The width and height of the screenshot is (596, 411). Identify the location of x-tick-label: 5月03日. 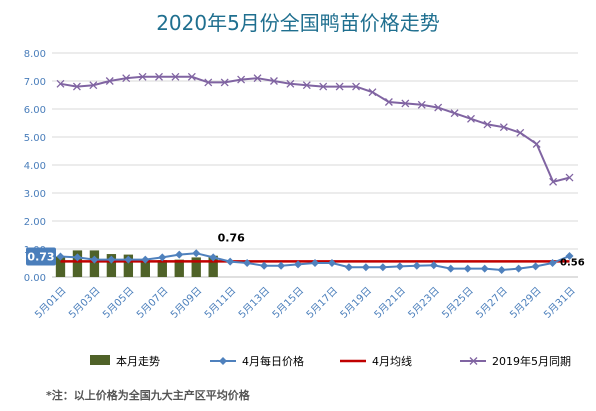
(84, 303).